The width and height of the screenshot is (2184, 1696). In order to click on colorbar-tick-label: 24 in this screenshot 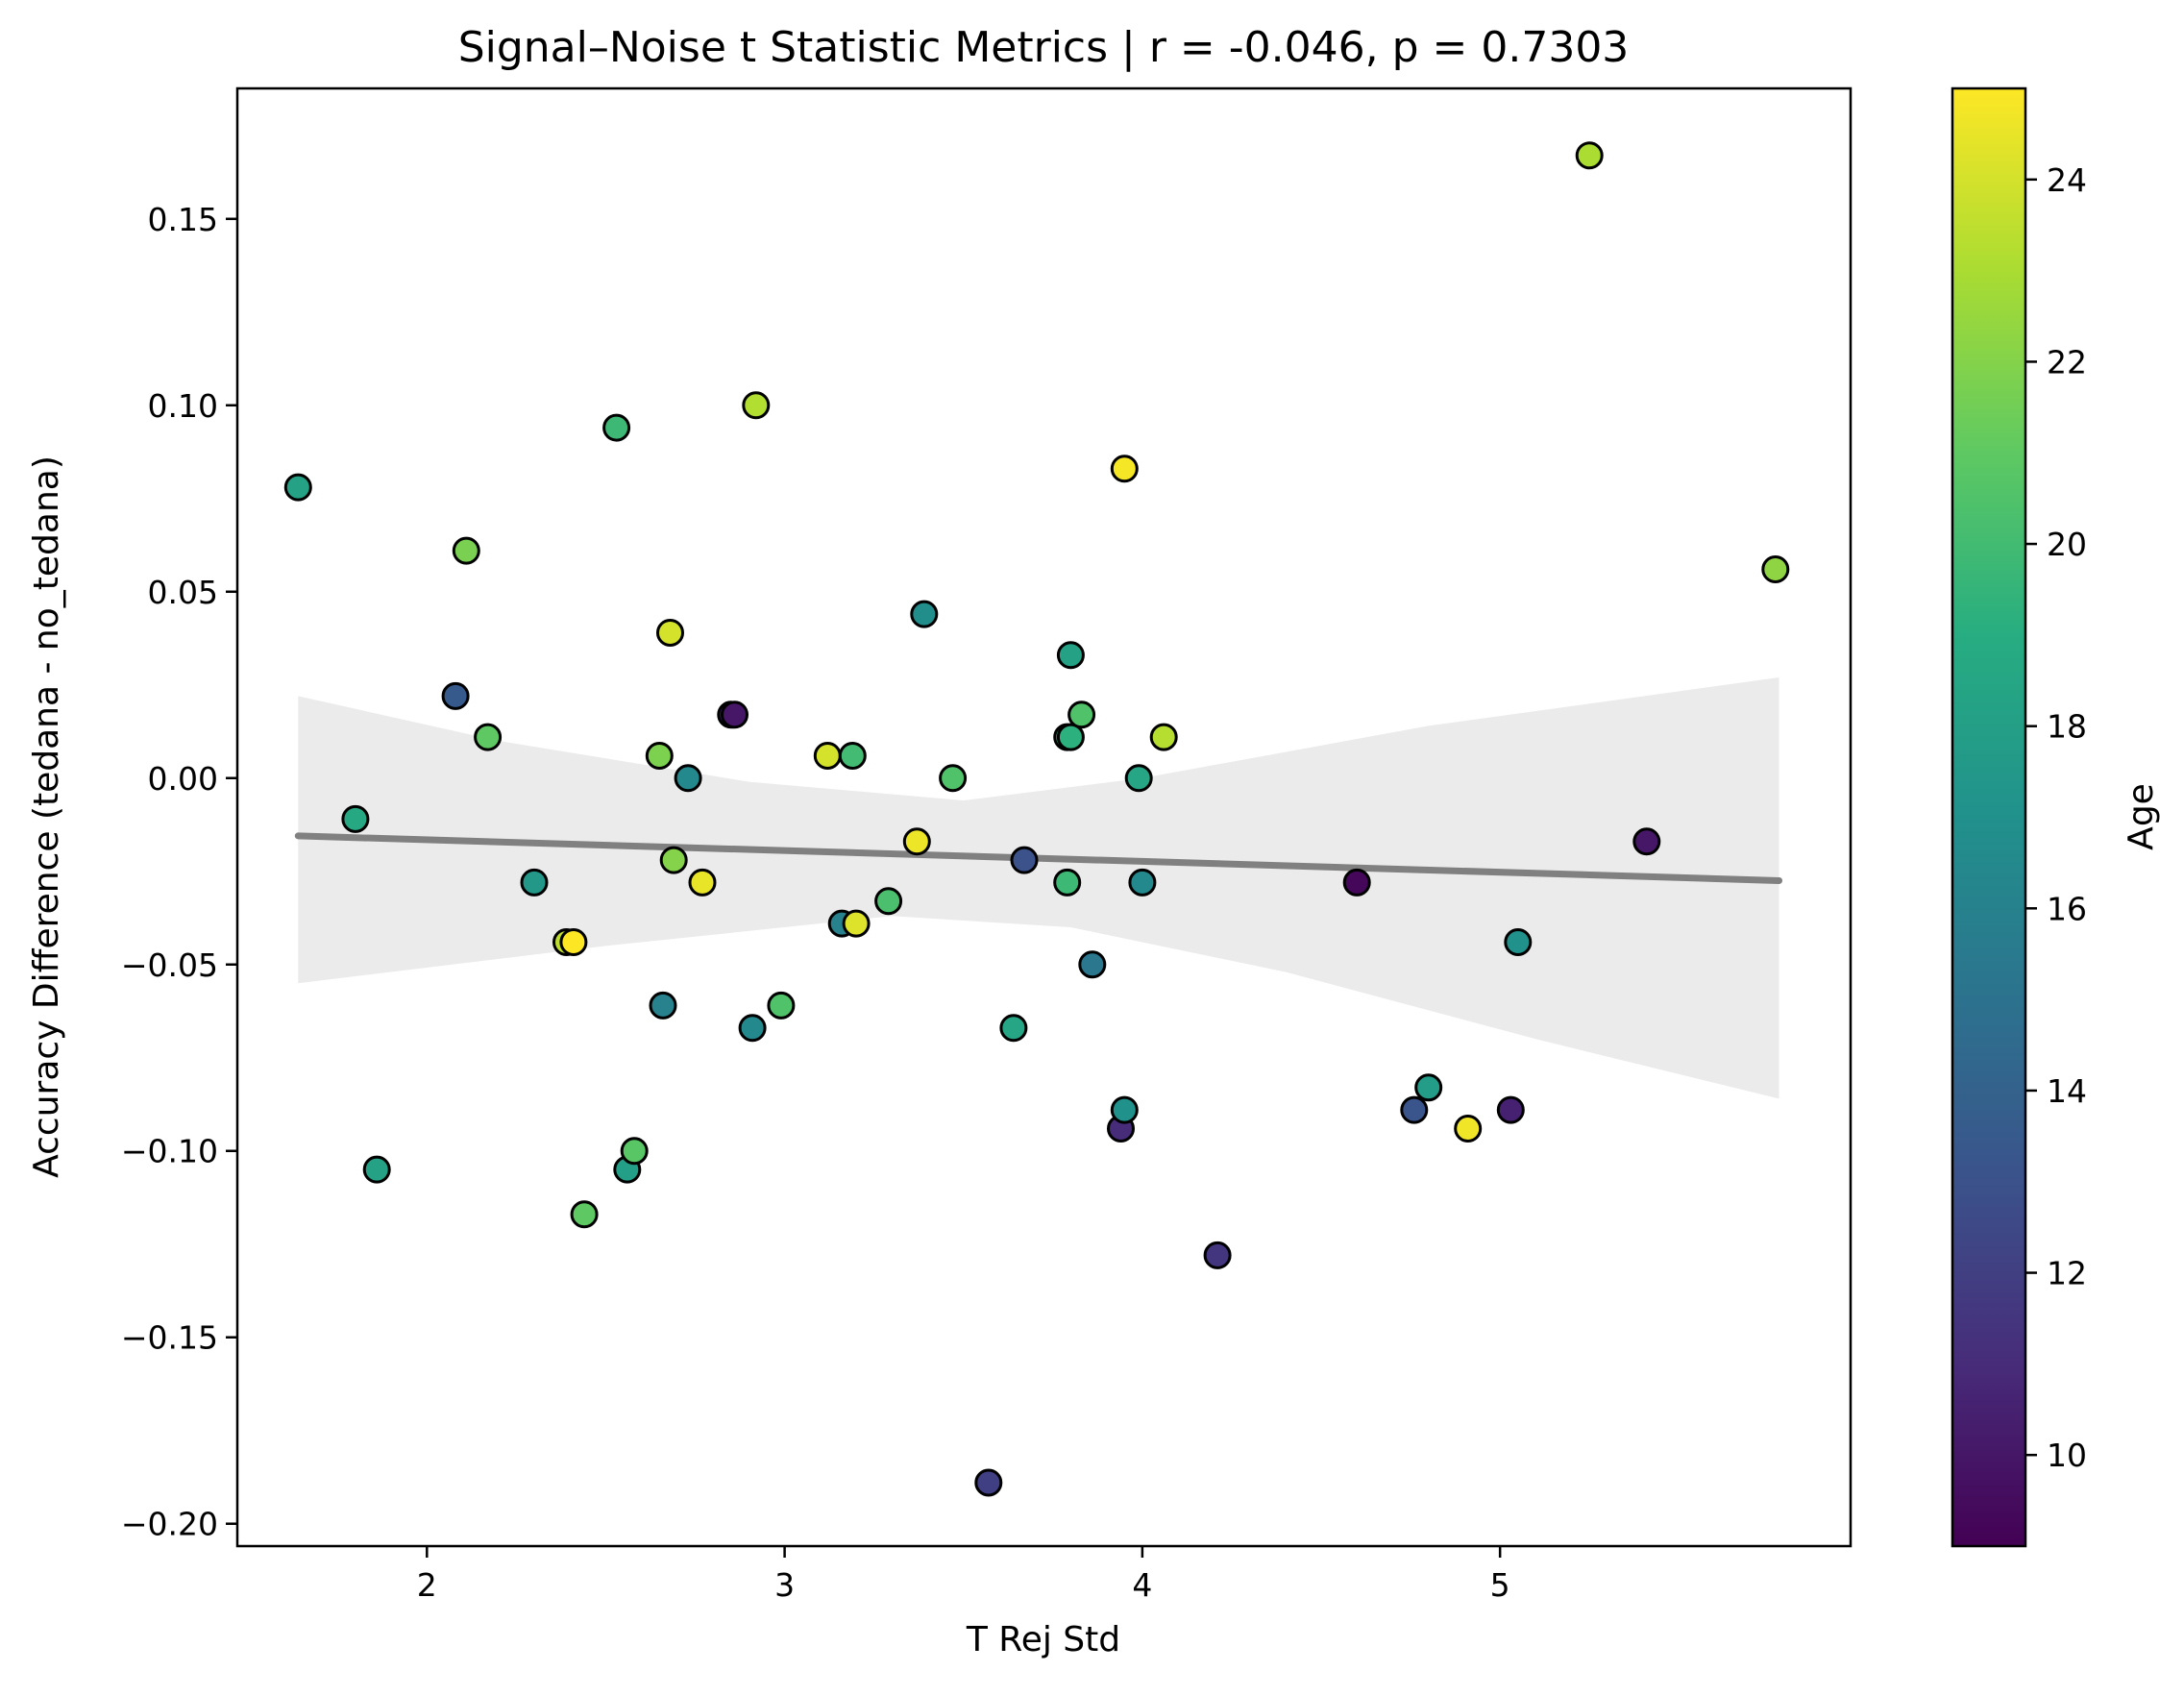, I will do `click(2067, 180)`.